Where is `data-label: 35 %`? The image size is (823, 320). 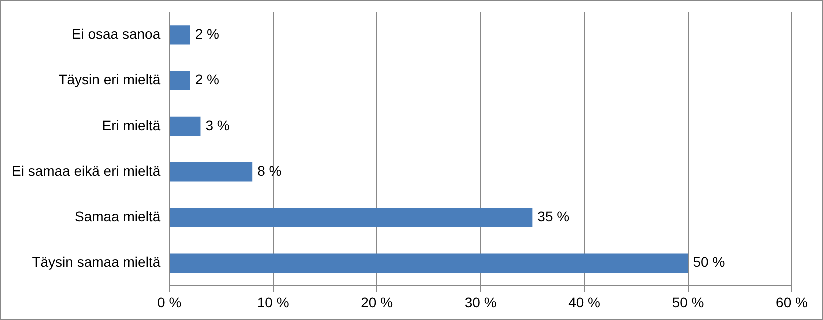
data-label: 35 % is located at coordinates (554, 216).